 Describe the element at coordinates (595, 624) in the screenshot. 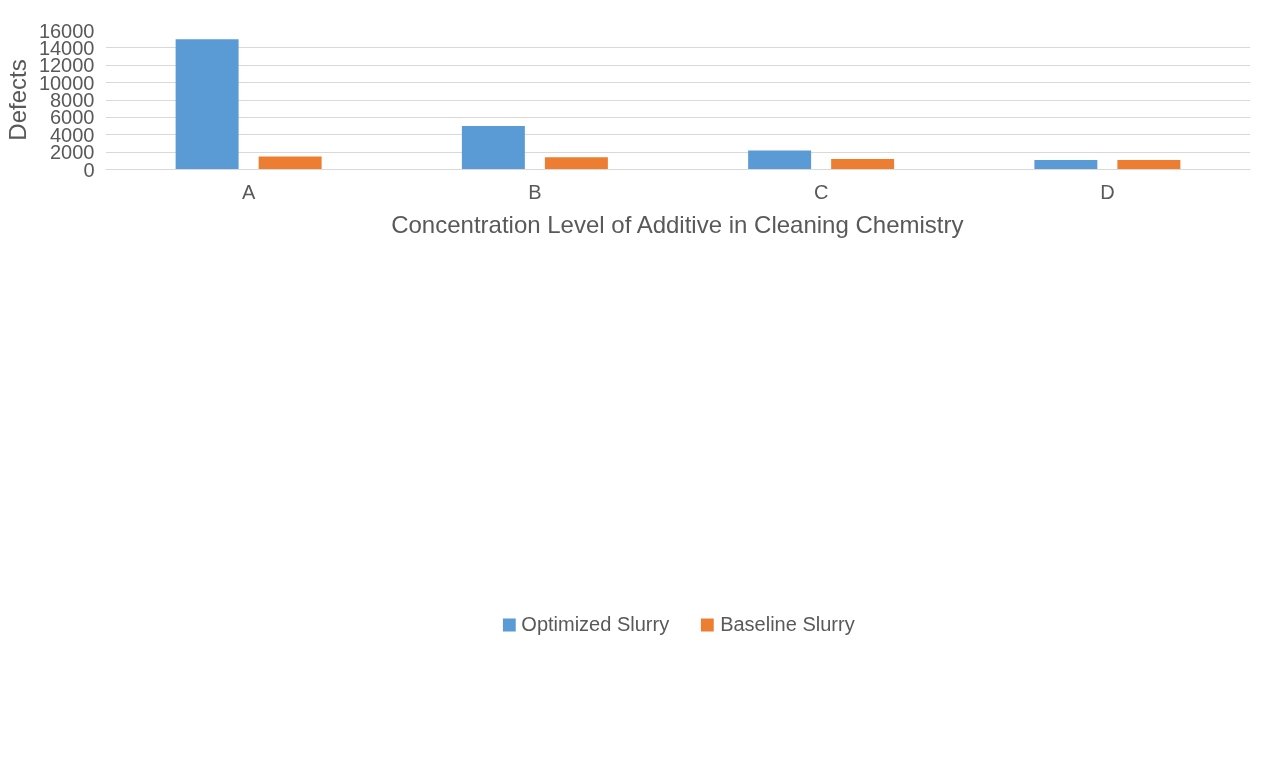

I see `legend-label: Optimized Slurry` at that location.